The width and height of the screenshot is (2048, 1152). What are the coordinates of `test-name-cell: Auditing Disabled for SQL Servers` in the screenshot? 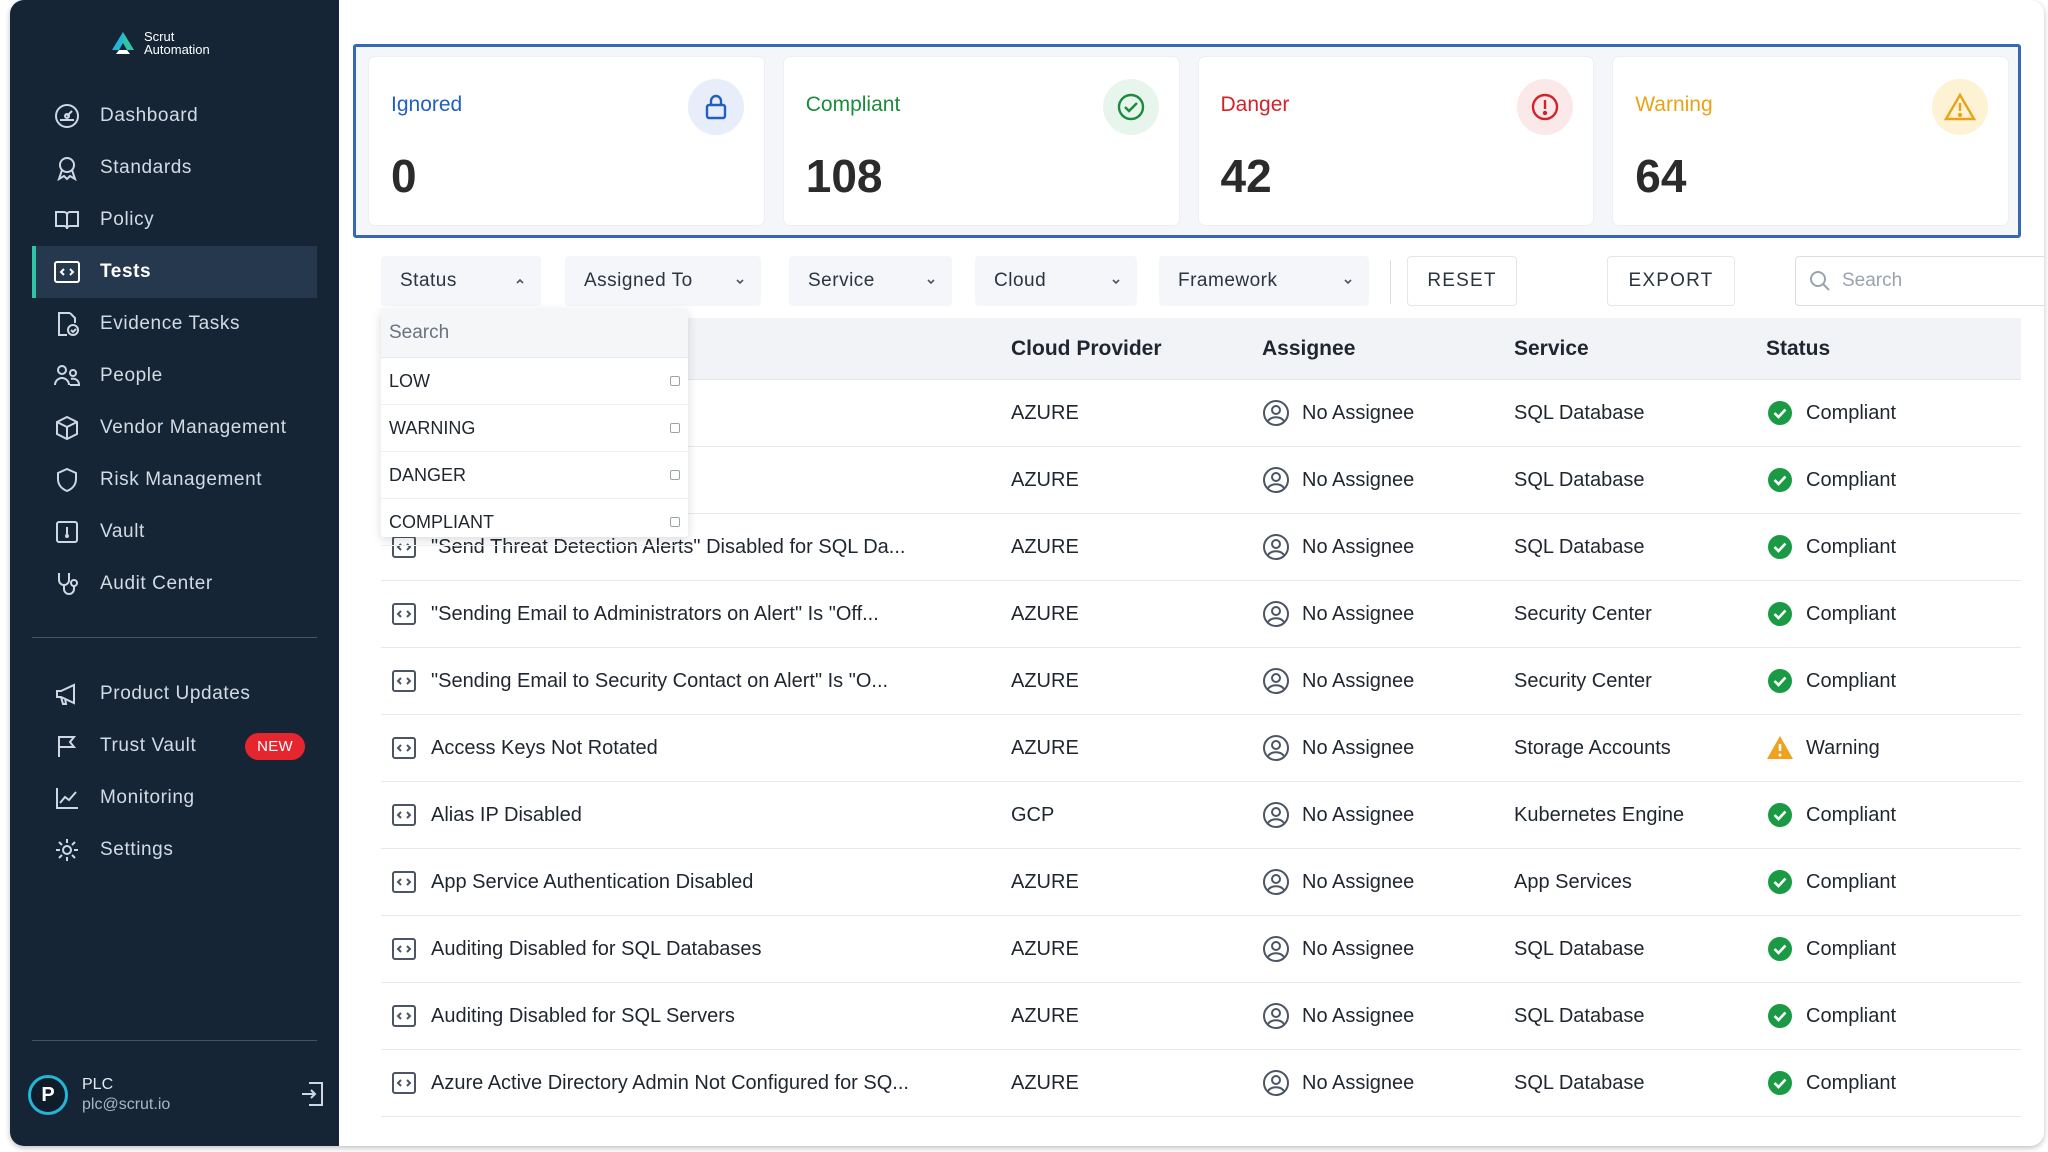 It's located at (696, 1016).